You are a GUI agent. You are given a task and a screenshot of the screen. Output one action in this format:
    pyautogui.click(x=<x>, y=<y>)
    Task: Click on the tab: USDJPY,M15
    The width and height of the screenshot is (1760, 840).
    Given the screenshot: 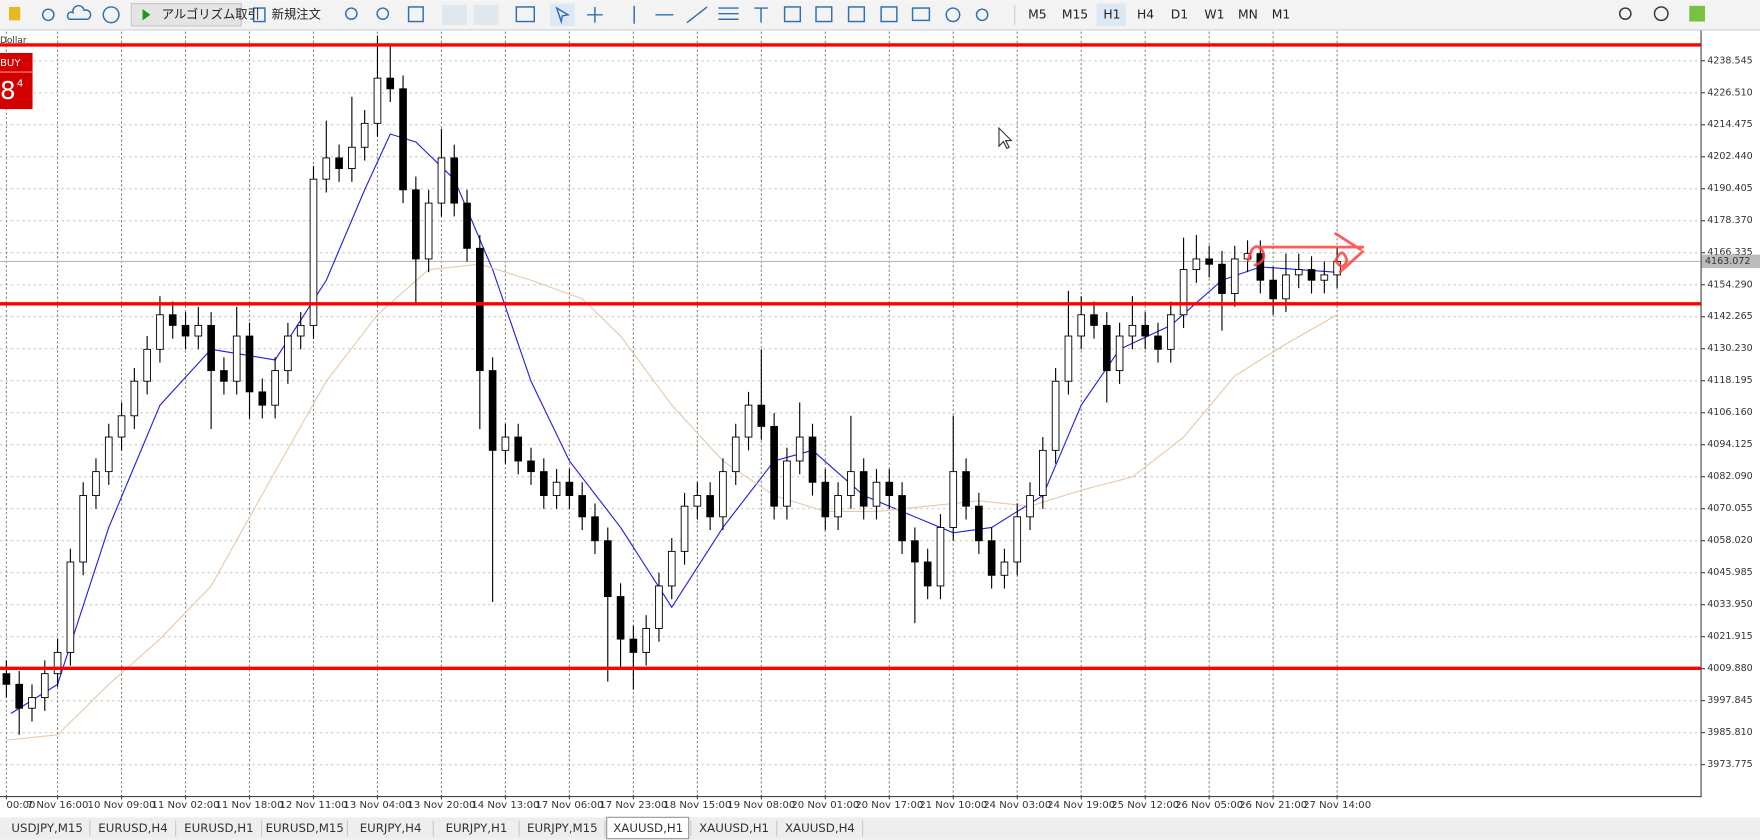 What is the action you would take?
    pyautogui.click(x=47, y=828)
    